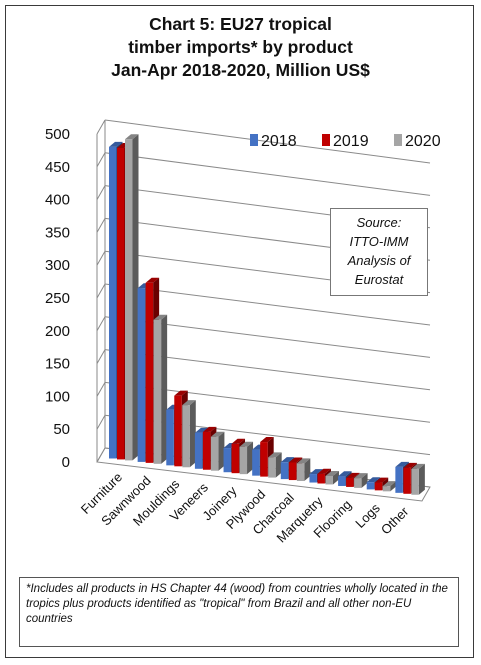 Image resolution: width=481 pixels, height=665 pixels. I want to click on bar-furniture-2020, so click(132, 297).